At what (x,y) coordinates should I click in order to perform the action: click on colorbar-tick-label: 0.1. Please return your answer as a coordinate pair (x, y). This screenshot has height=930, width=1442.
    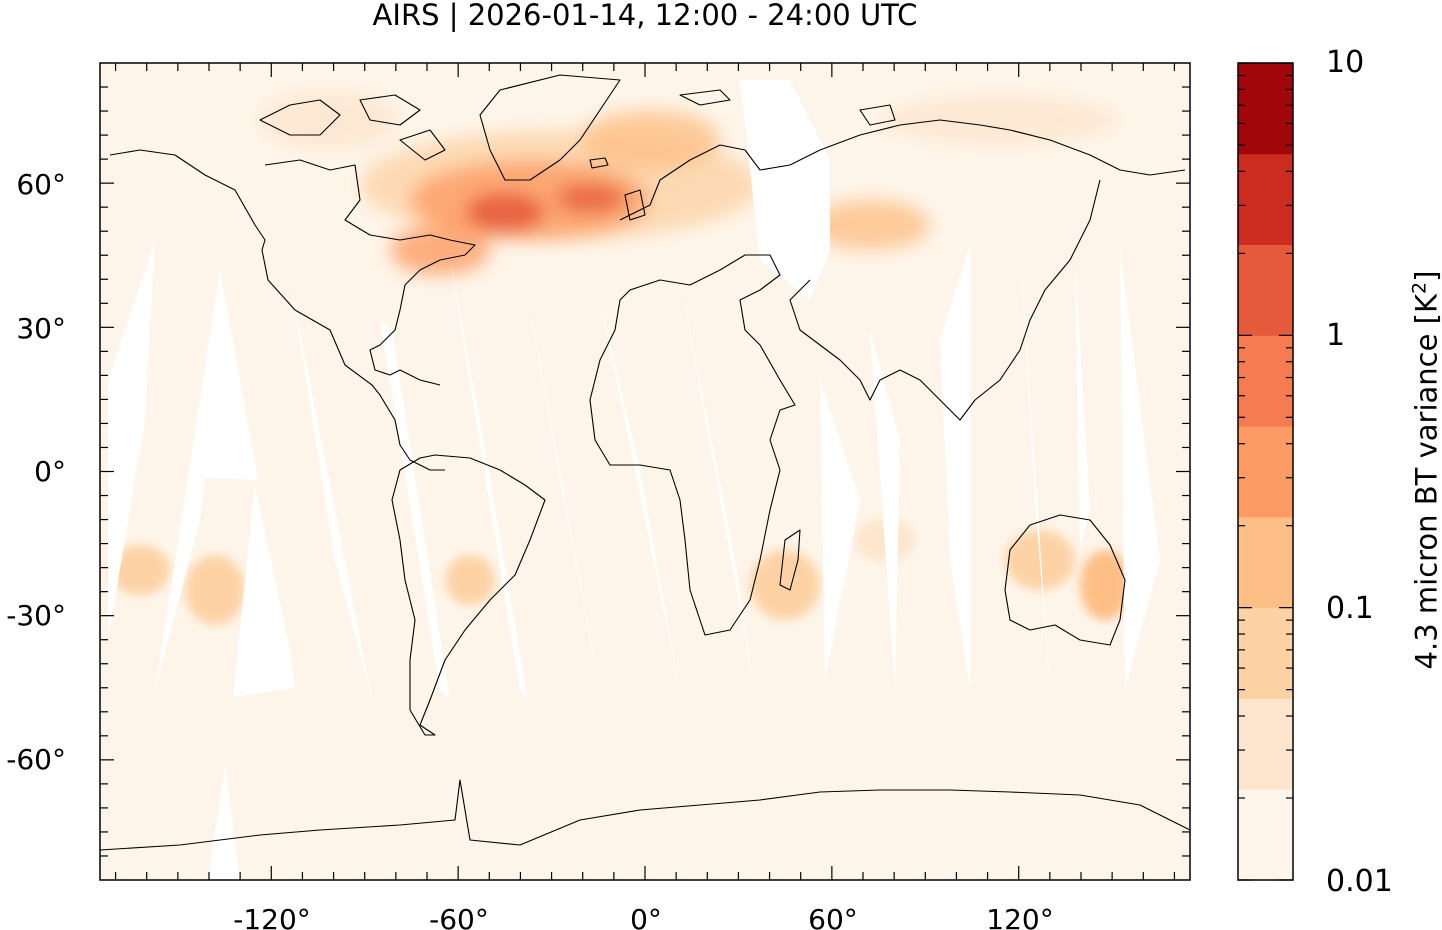
    Looking at the image, I should click on (1350, 608).